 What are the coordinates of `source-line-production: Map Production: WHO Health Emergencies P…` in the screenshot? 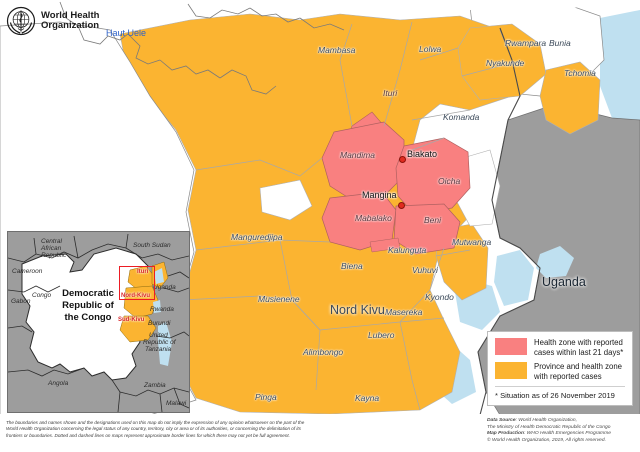 It's located at (561, 434).